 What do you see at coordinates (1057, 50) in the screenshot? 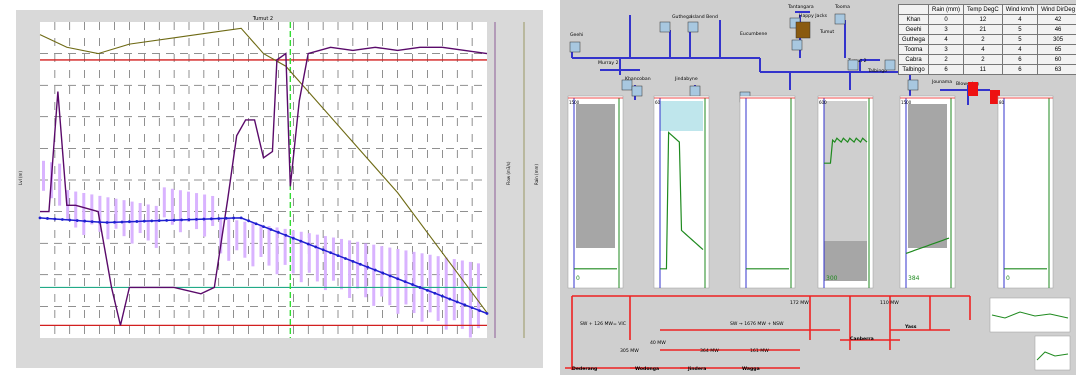
I see `table-cell: 65` at bounding box center [1057, 50].